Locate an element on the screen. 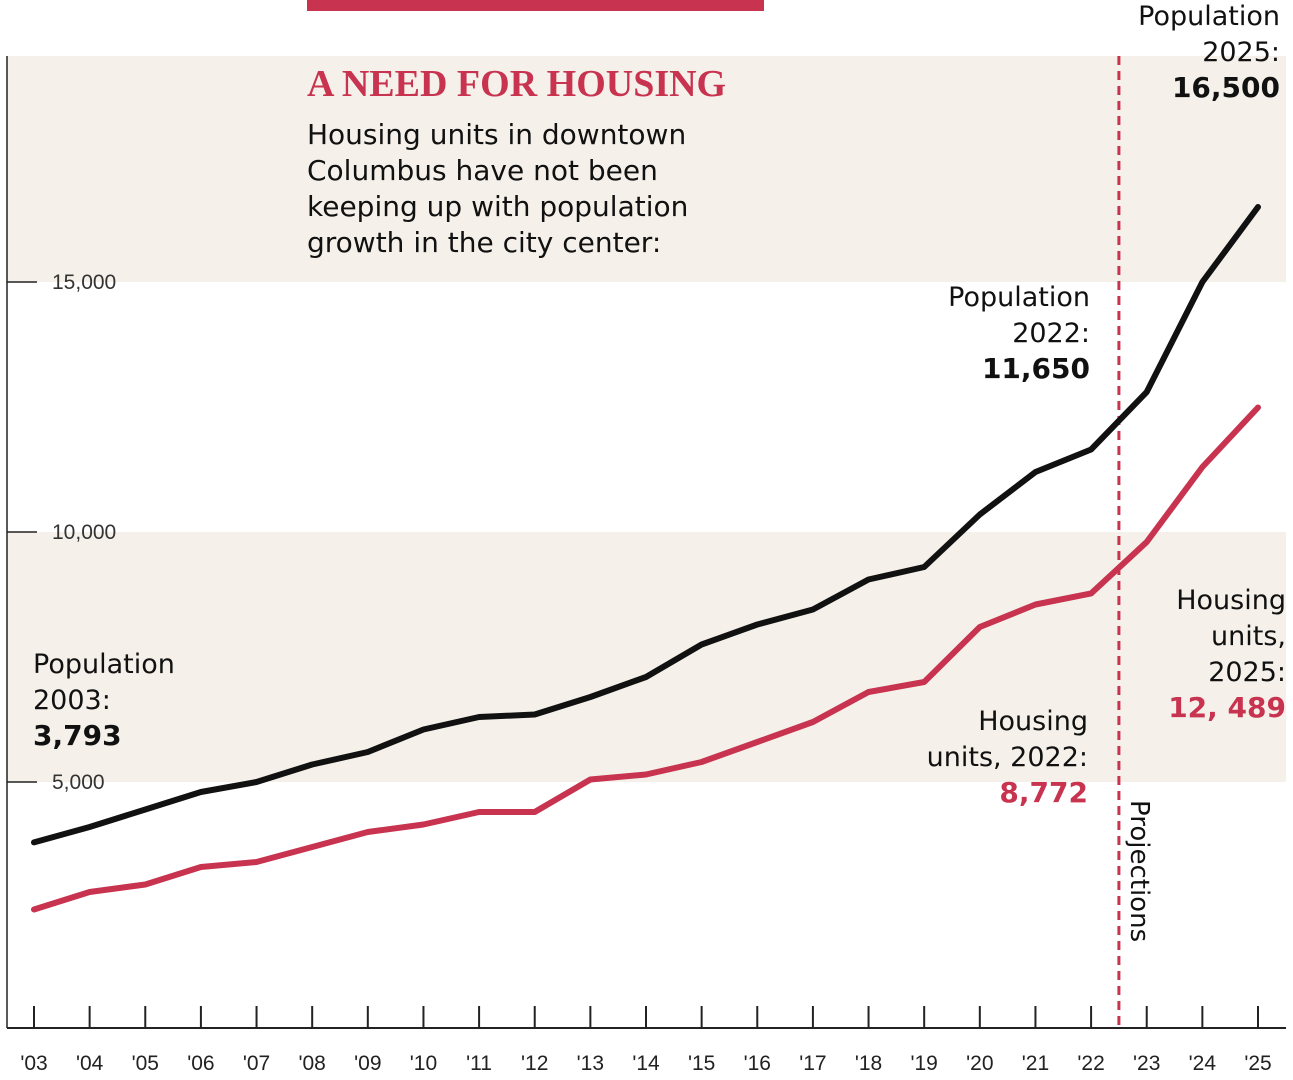  annotation-label: units, 2022: is located at coordinates (1007, 757).